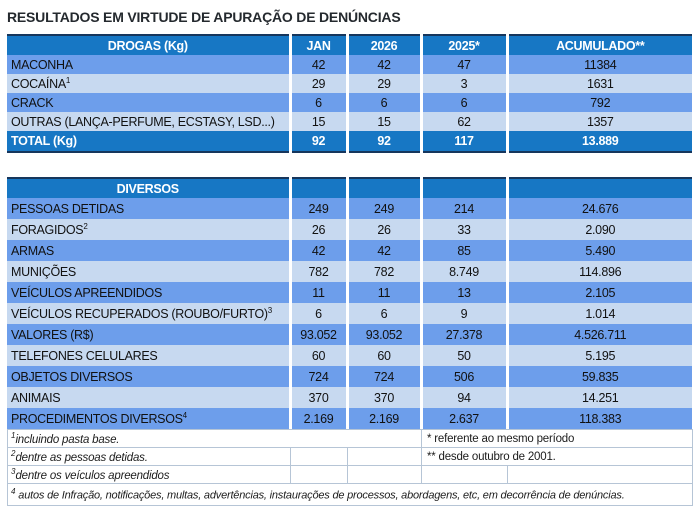 This screenshot has height=509, width=693. I want to click on value-cell: 93.052, so click(317, 334).